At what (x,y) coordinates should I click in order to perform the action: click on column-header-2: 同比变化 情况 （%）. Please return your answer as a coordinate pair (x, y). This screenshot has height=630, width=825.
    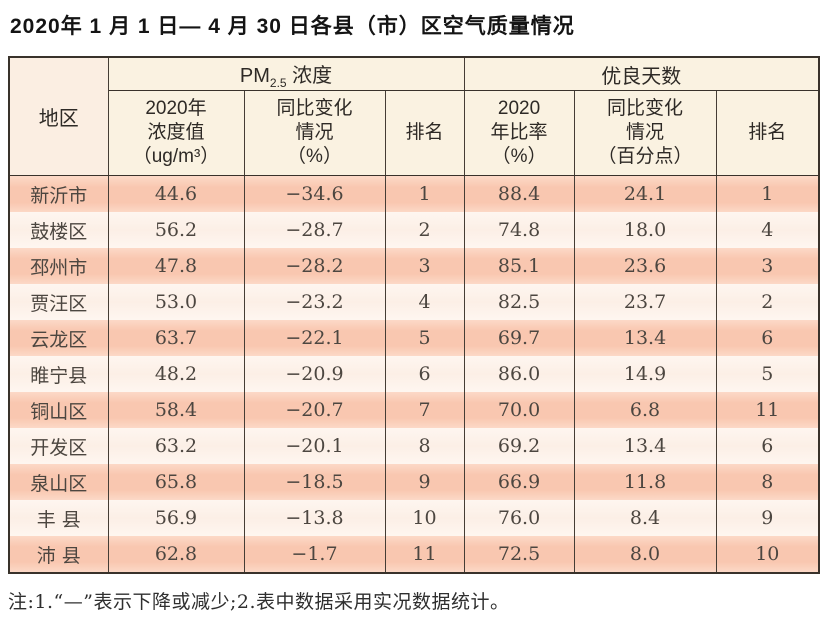
    Looking at the image, I should click on (314, 133).